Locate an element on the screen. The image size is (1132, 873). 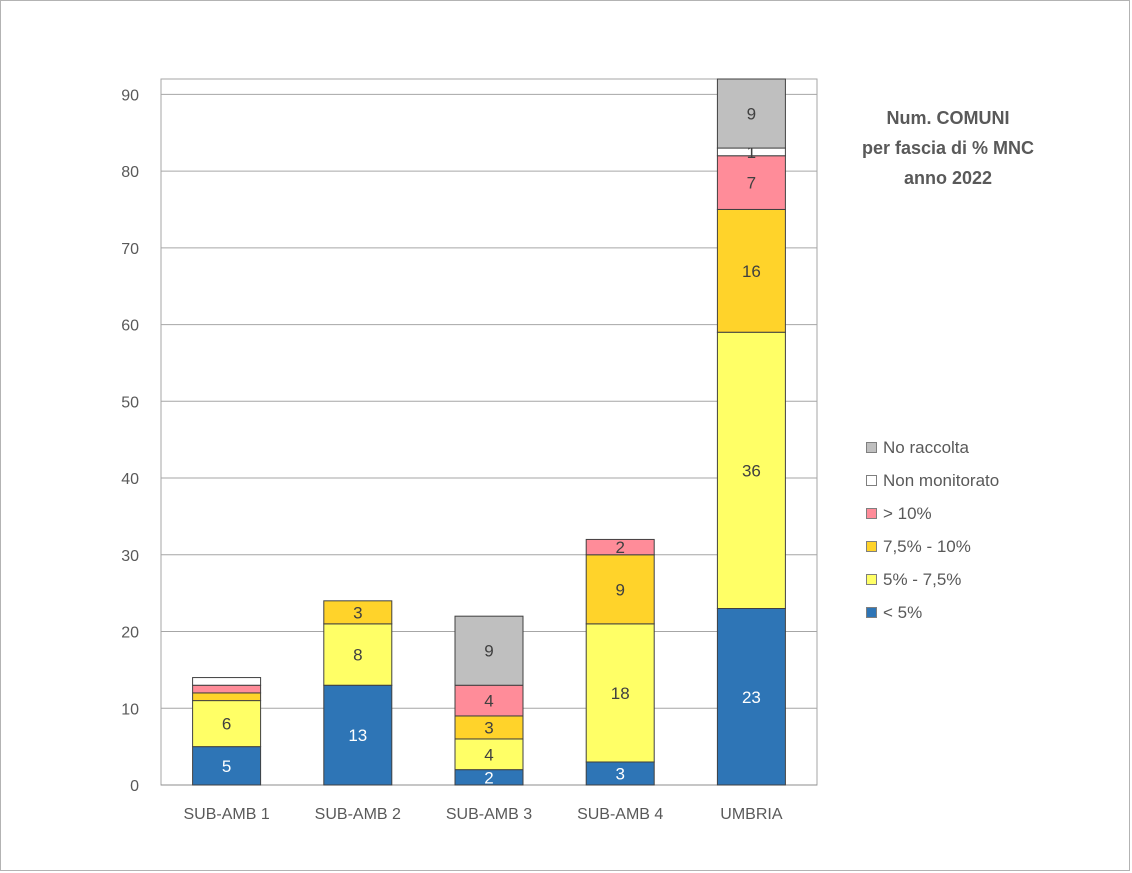
x-tick-label: UMBRIA is located at coordinates (751, 814).